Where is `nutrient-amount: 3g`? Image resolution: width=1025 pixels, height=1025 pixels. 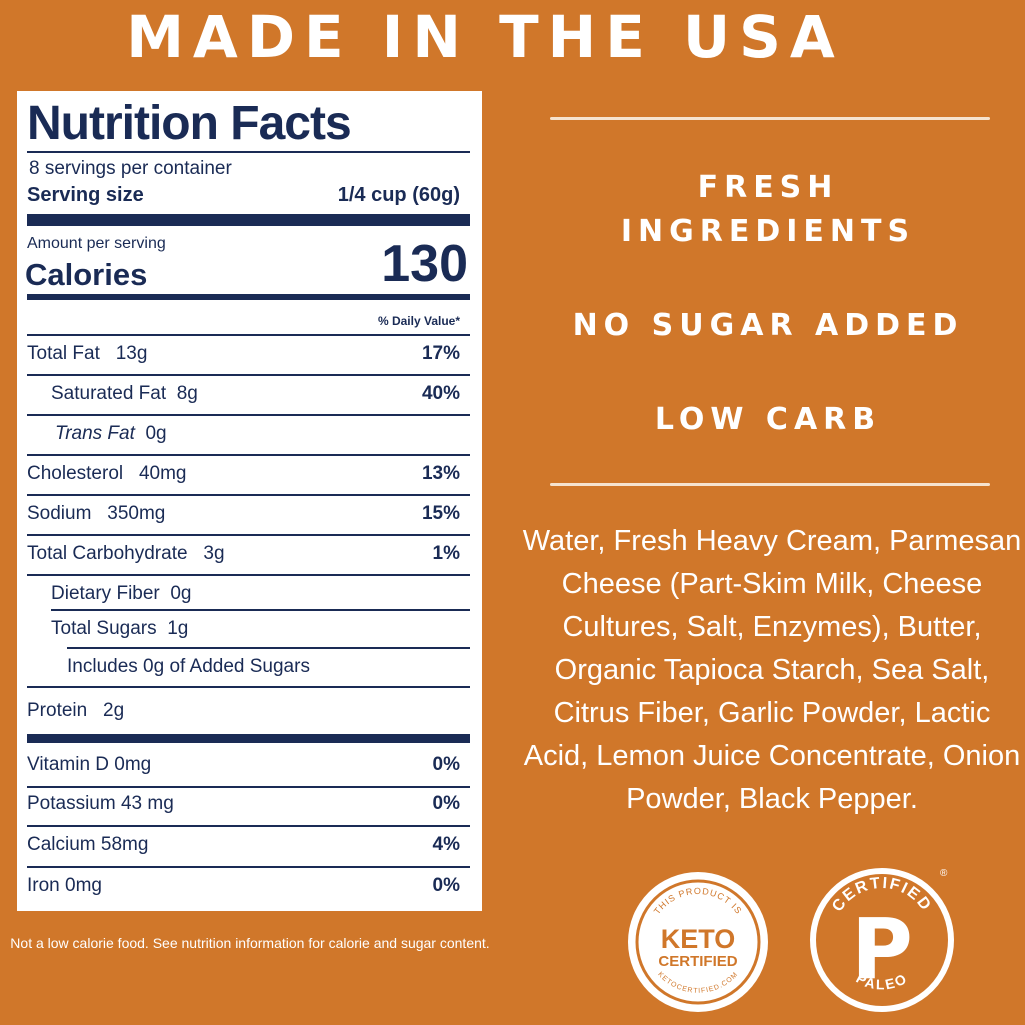 nutrient-amount: 3g is located at coordinates (214, 553).